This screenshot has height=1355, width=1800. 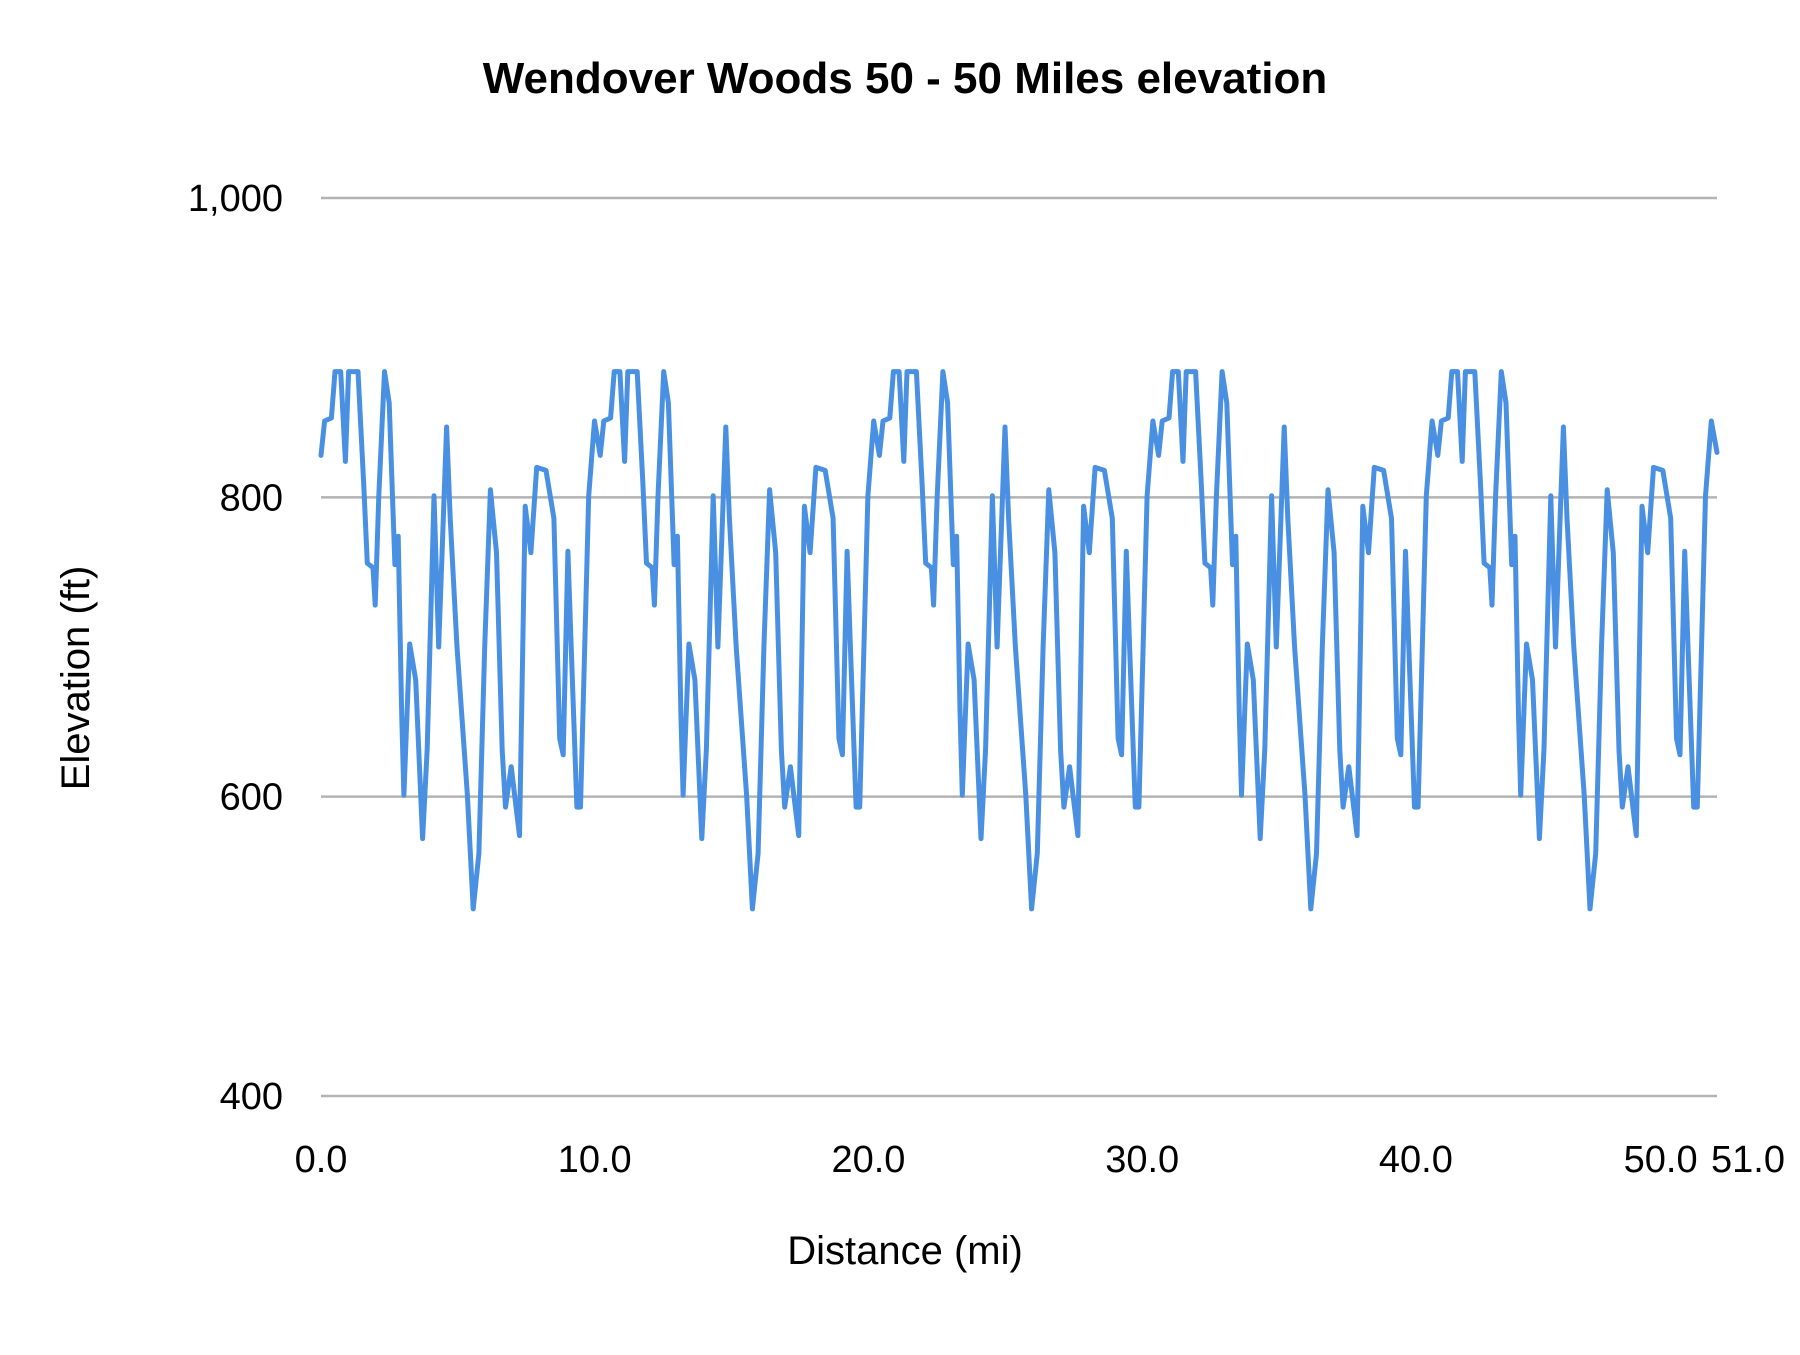 I want to click on y-tick-label: 400, so click(x=251, y=1097).